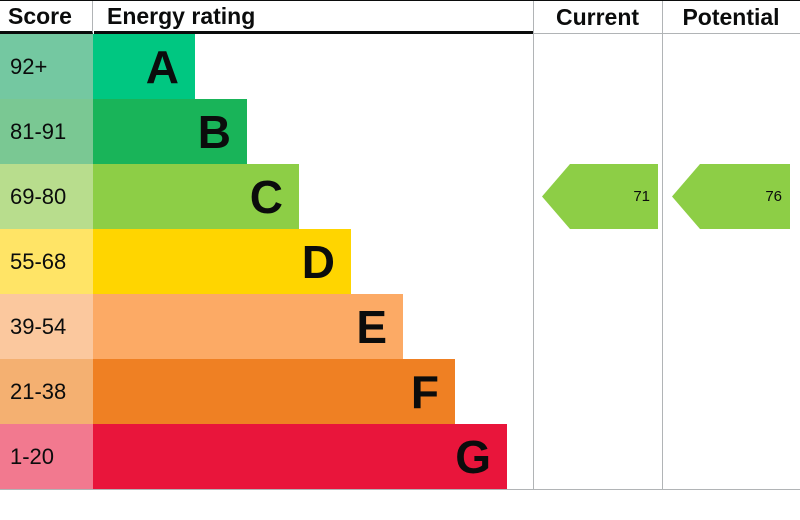  What do you see at coordinates (662, 245) in the screenshot?
I see `potential-column-divider` at bounding box center [662, 245].